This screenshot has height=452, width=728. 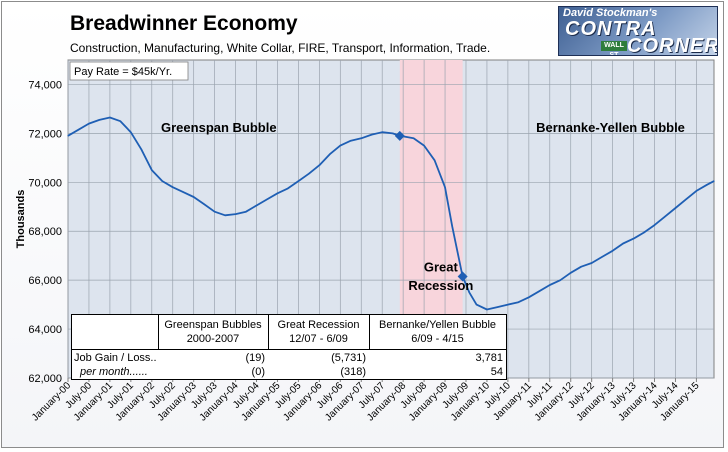 I want to click on table-cell: (318), so click(x=353, y=372).